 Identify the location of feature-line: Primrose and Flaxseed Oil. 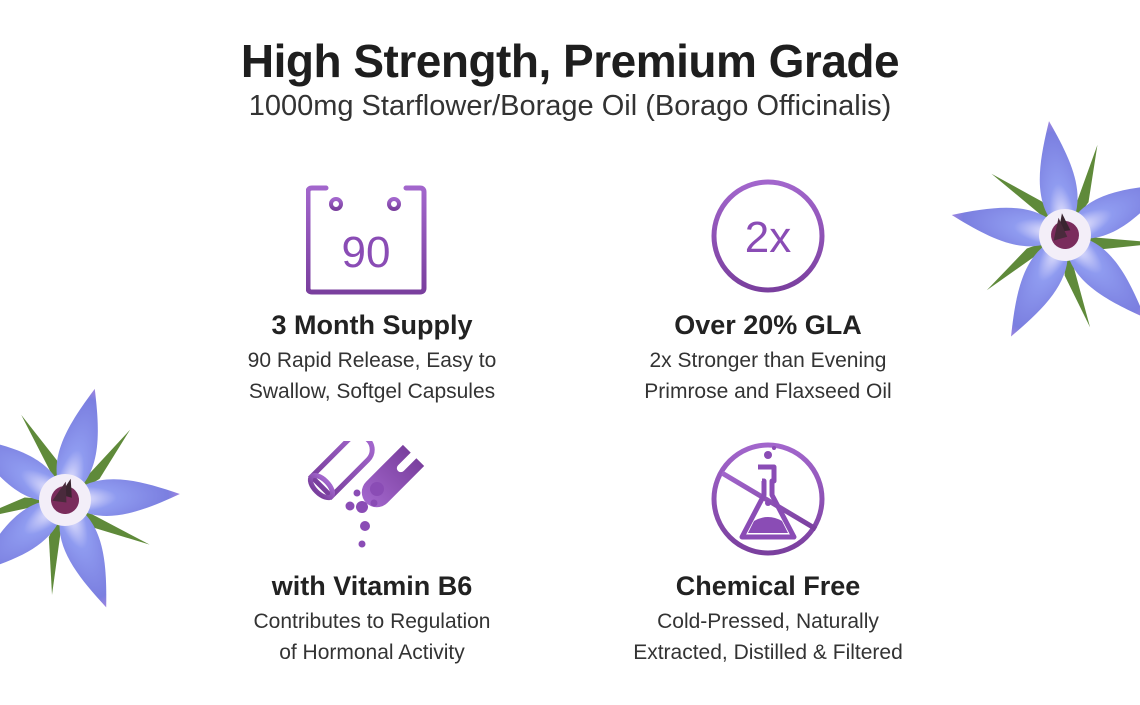
(768, 391).